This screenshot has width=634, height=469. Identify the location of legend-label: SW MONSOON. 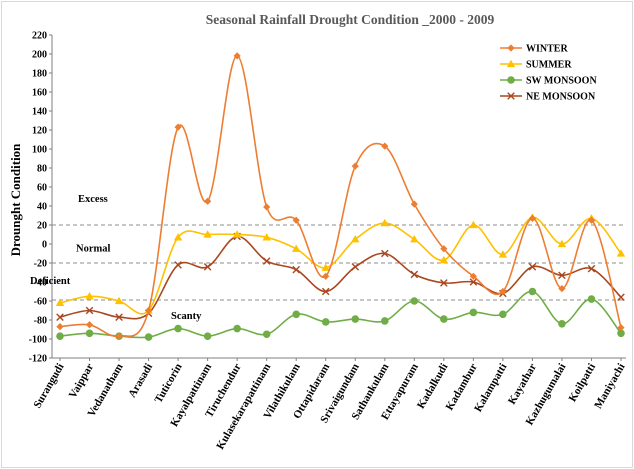
(561, 81).